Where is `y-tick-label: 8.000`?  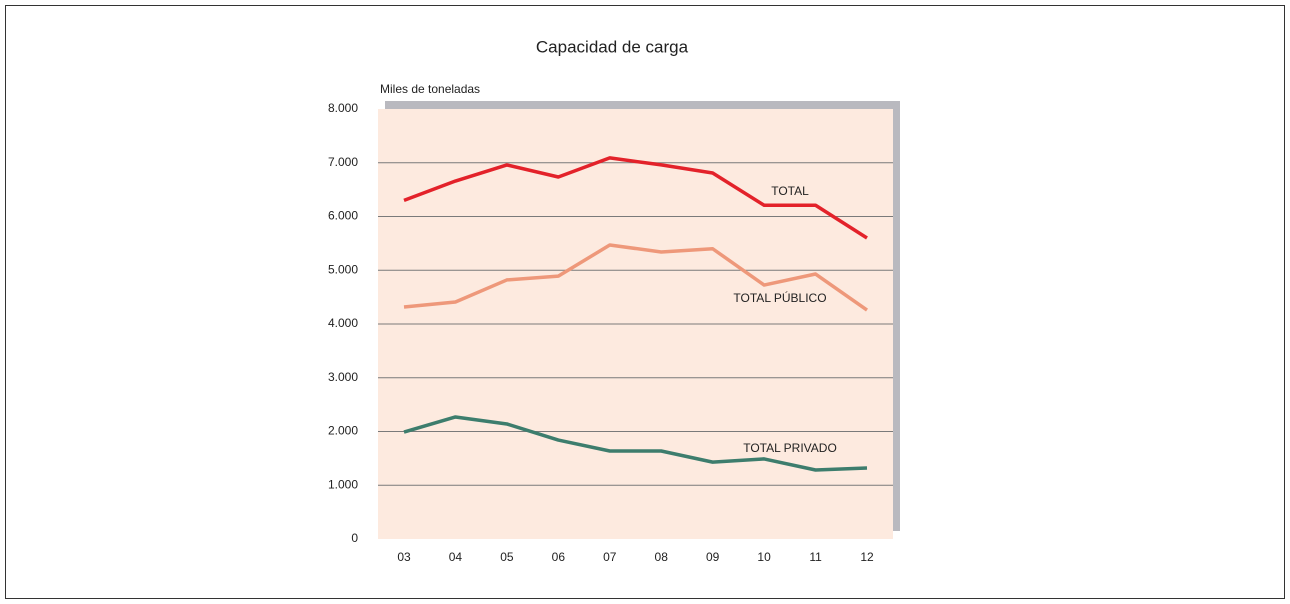 y-tick-label: 8.000 is located at coordinates (343, 108).